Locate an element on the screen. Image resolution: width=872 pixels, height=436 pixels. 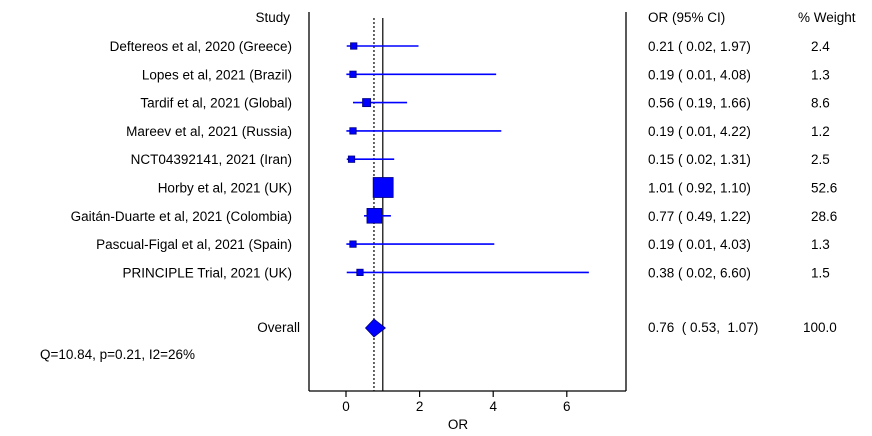
x-tick-label: 0 is located at coordinates (346, 406).